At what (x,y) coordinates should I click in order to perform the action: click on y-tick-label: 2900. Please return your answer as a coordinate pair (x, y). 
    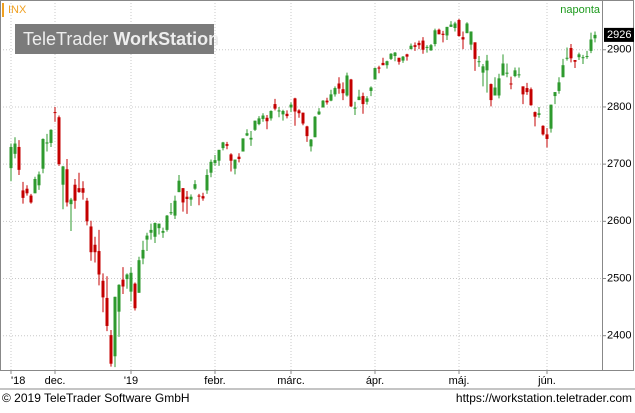
    Looking at the image, I should click on (619, 50).